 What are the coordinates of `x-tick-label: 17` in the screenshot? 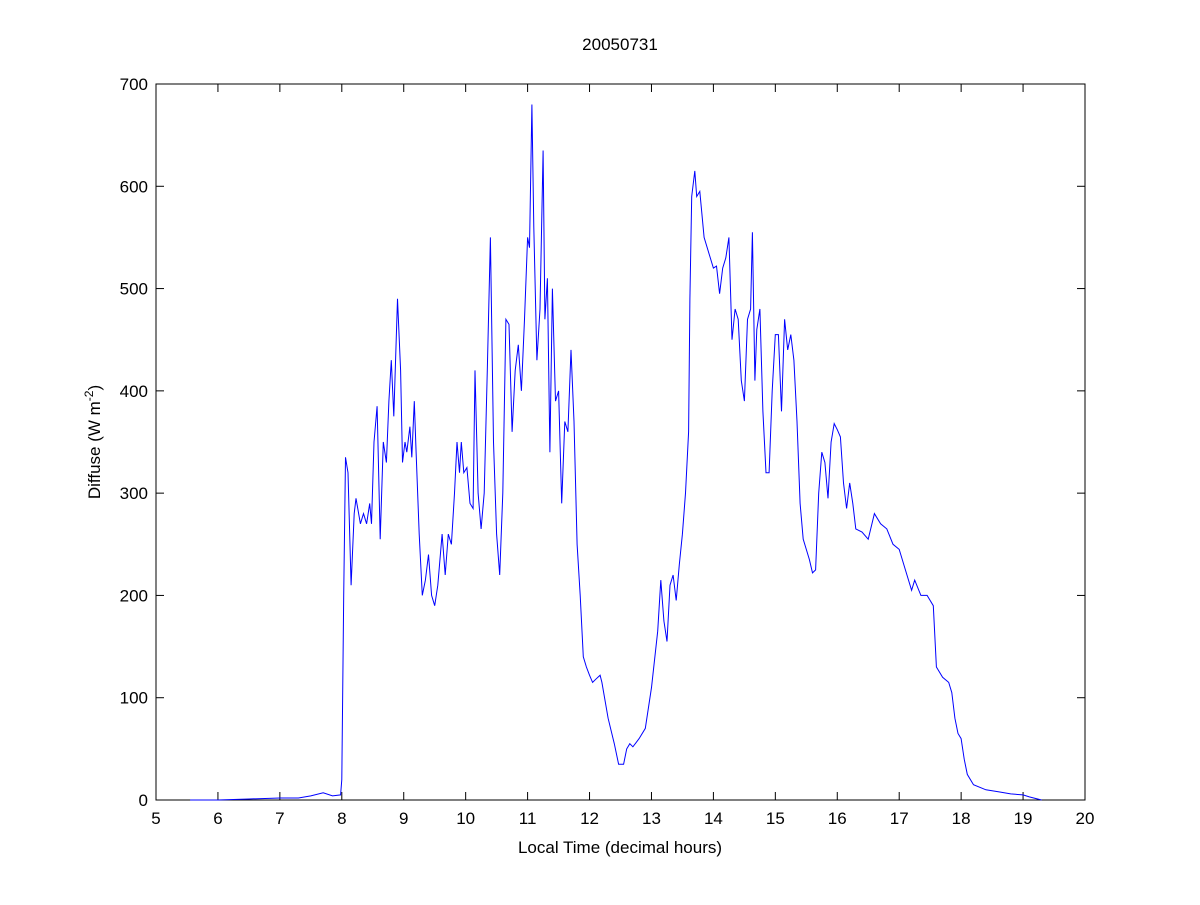 It's located at (899, 818).